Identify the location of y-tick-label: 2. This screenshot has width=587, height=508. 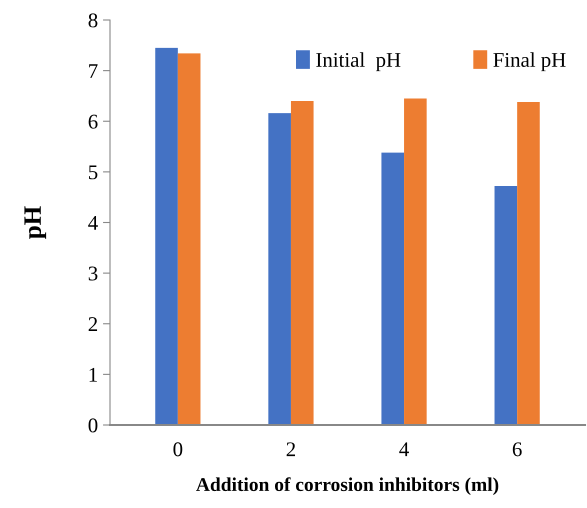
(93, 324).